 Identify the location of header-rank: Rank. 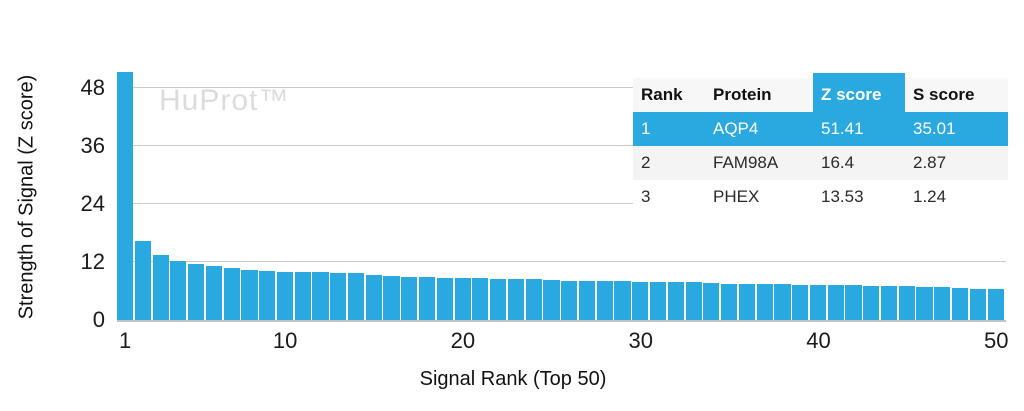
(669, 95).